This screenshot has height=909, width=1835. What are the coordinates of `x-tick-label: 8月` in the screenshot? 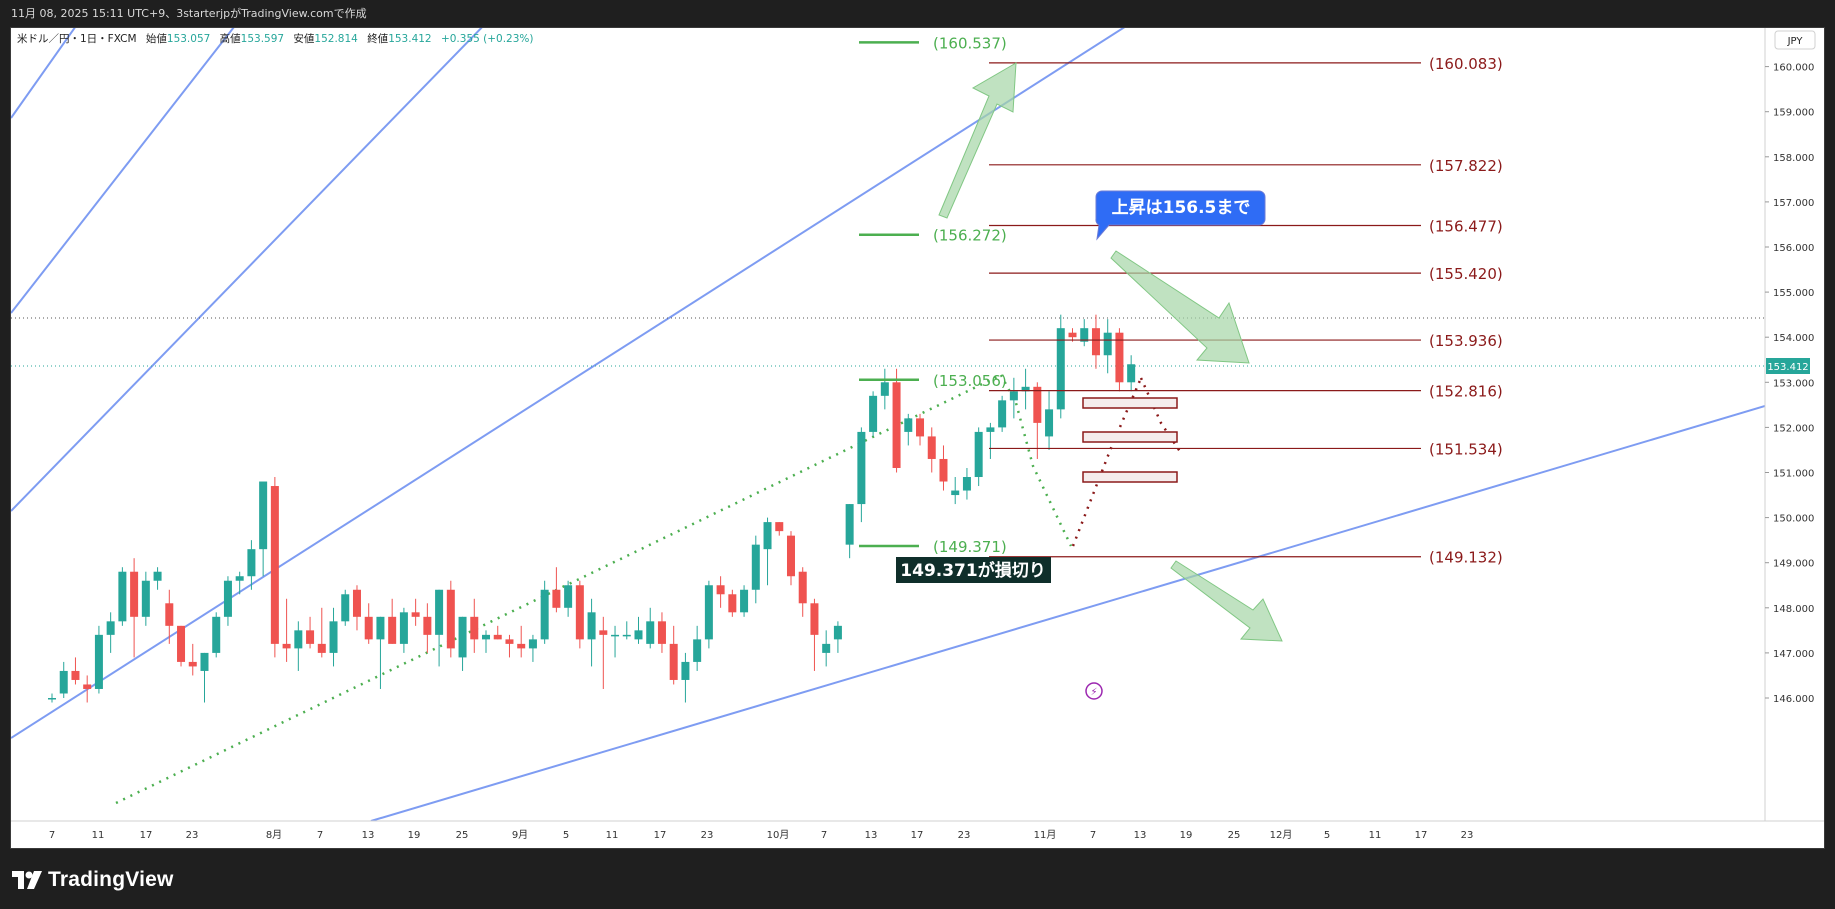 It's located at (274, 835).